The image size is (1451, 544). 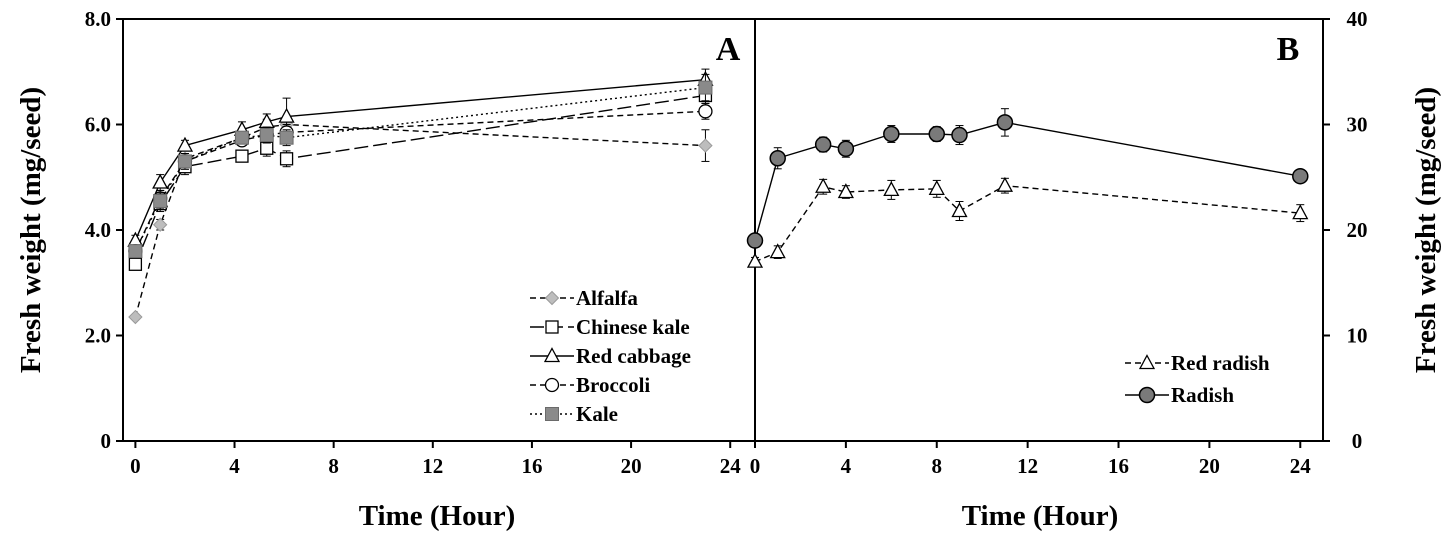 What do you see at coordinates (1209, 466) in the screenshot?
I see `panel-b-x-tick-label: 20` at bounding box center [1209, 466].